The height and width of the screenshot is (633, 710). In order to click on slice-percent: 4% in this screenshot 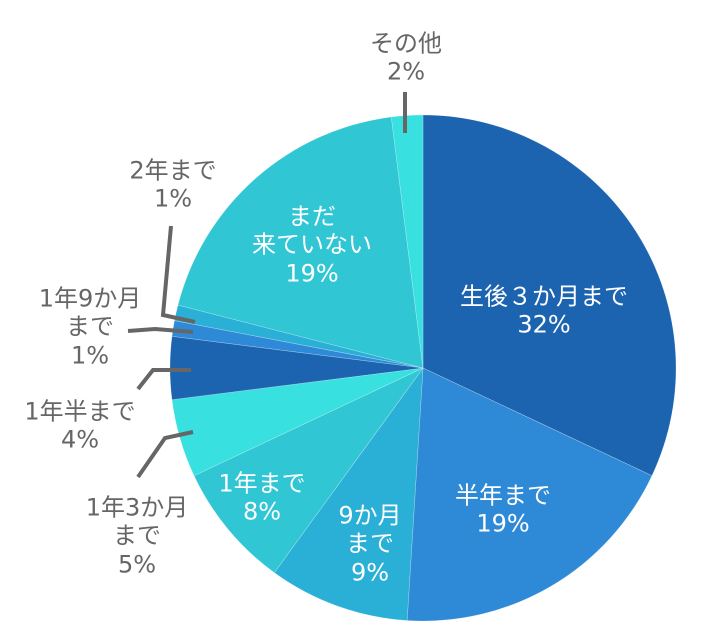, I will do `click(80, 440)`.